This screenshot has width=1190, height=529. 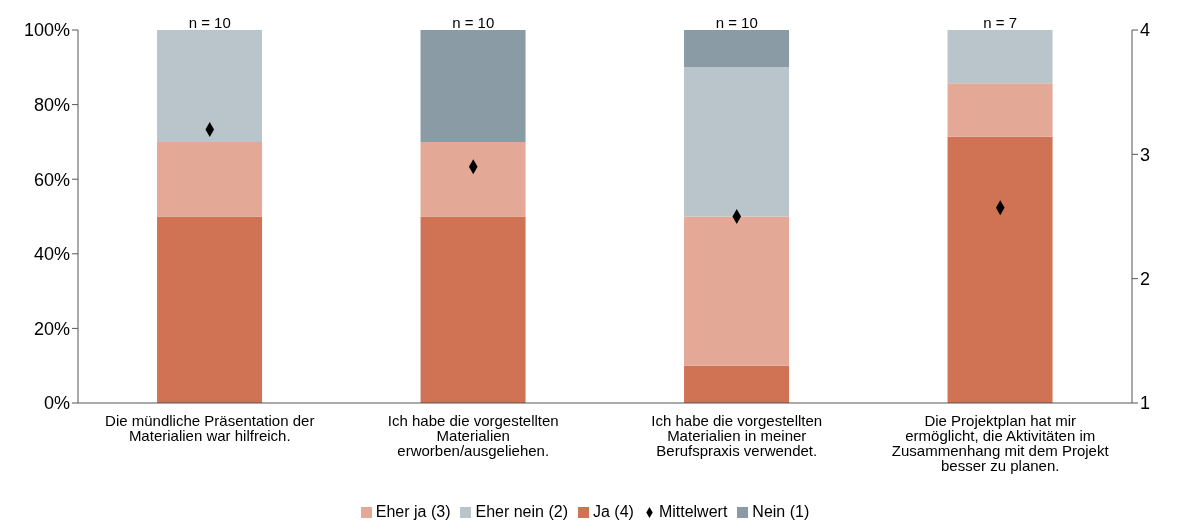 I want to click on x-tick-label: Die mündliche Präsentation der Materialien war hilfreich., so click(x=210, y=427).